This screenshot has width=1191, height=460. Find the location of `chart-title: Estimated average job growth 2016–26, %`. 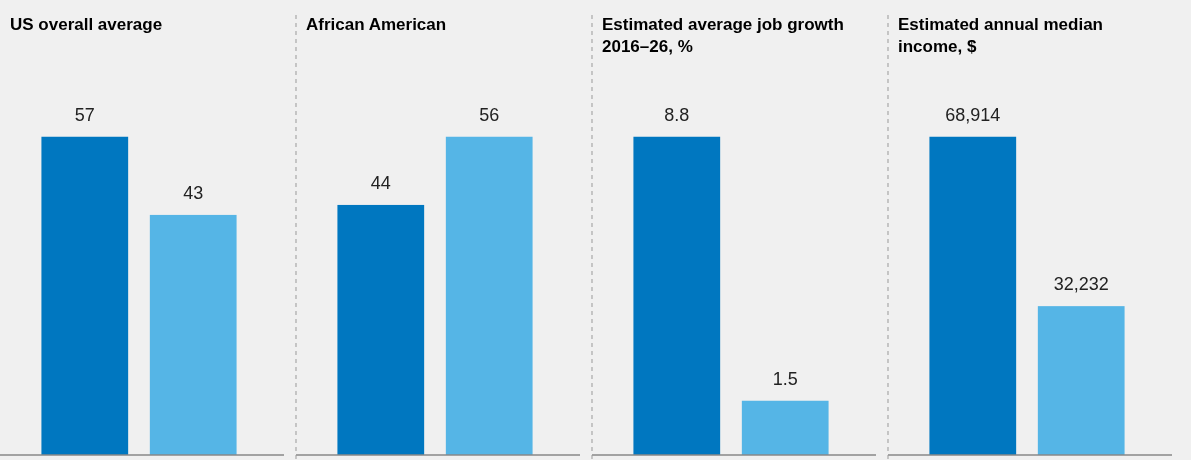

chart-title: Estimated average job growth 2016–26, % is located at coordinates (723, 35).